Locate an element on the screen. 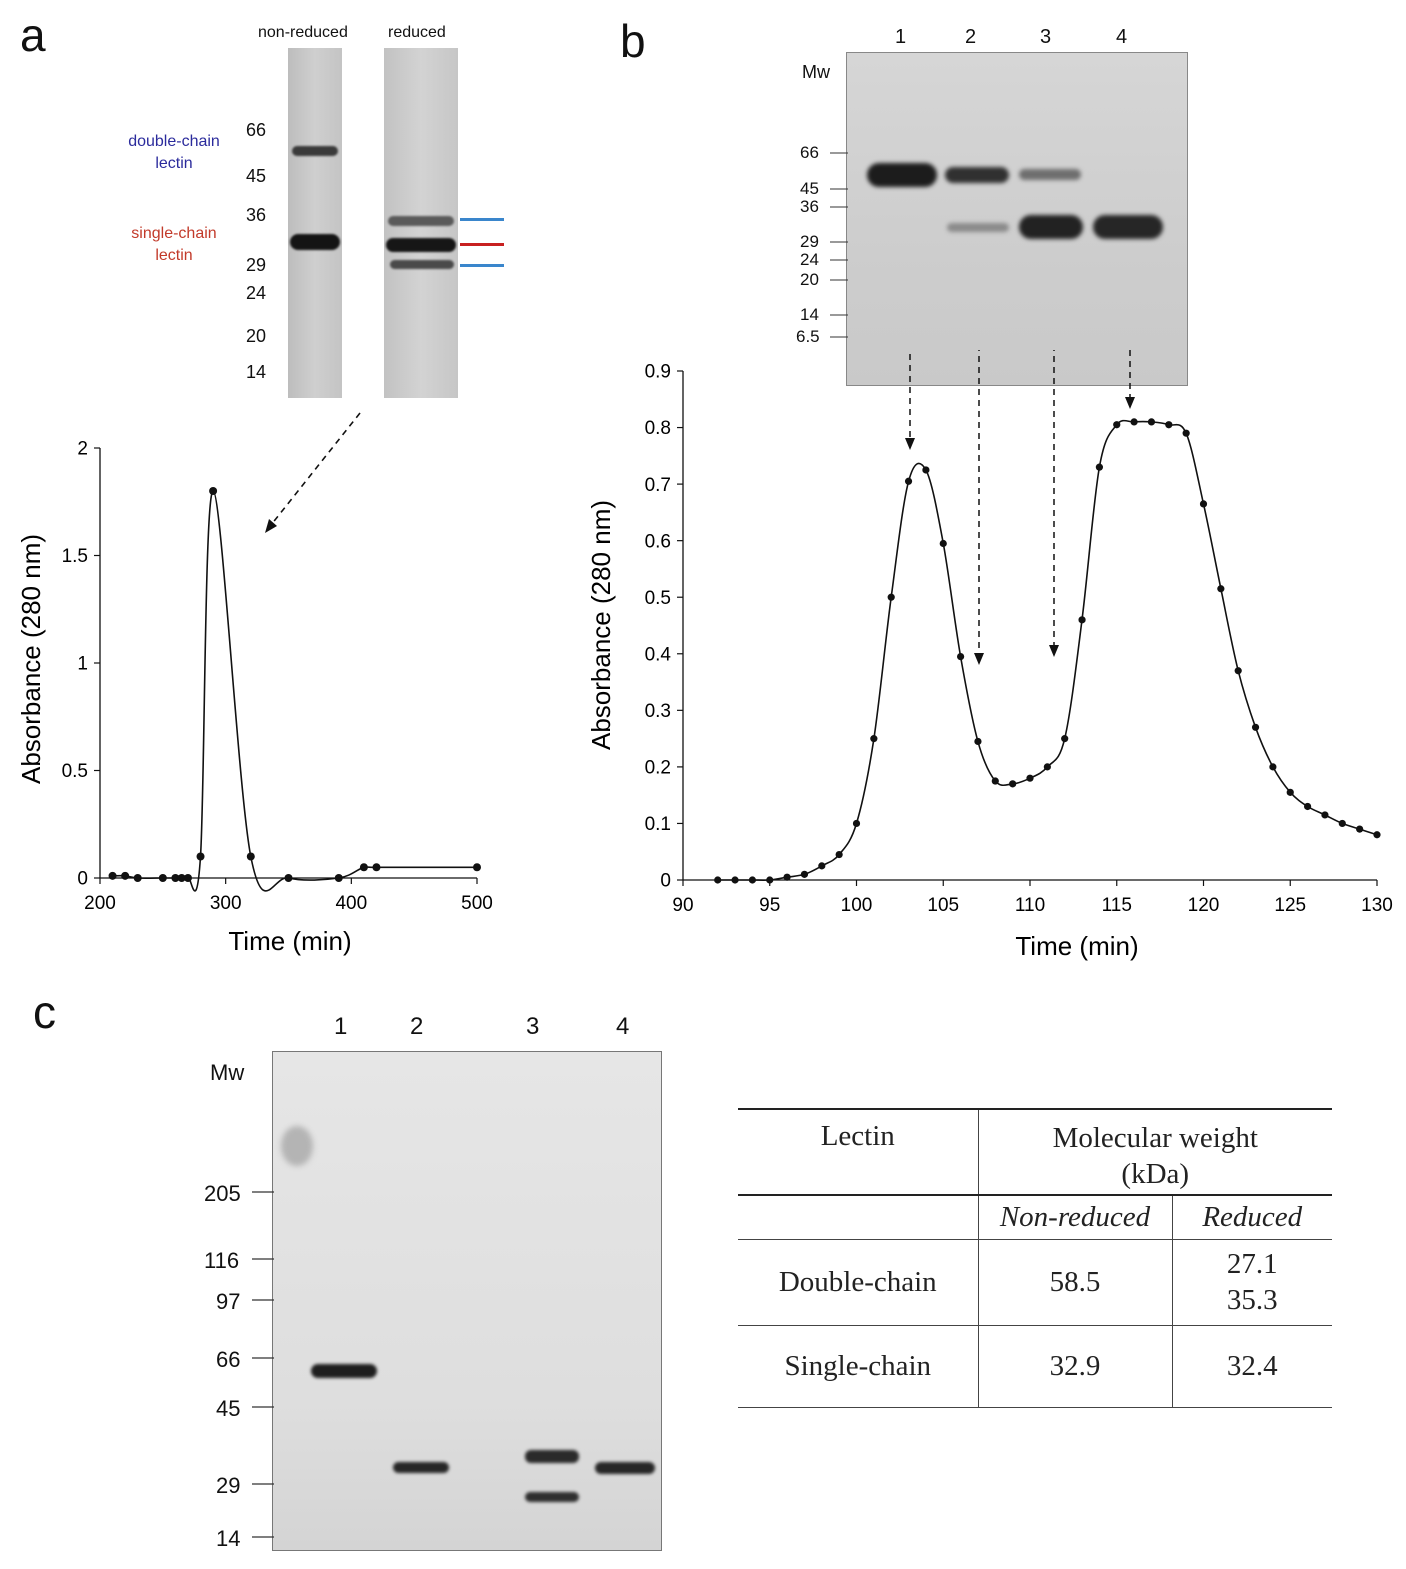  x-tick-label: 110 is located at coordinates (1030, 905).